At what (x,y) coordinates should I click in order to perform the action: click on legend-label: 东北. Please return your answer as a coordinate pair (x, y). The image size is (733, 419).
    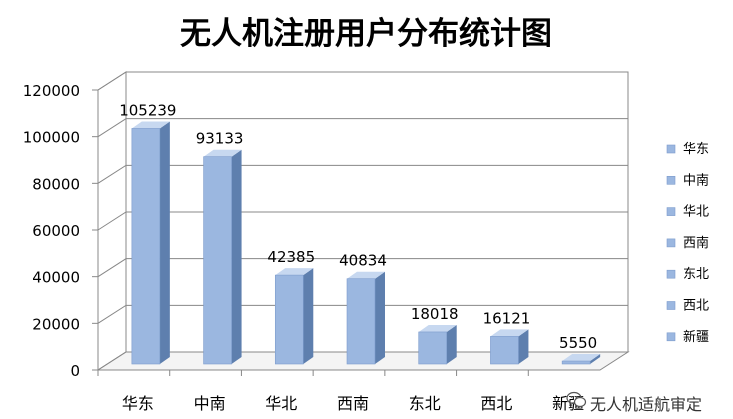
    Looking at the image, I should click on (696, 274).